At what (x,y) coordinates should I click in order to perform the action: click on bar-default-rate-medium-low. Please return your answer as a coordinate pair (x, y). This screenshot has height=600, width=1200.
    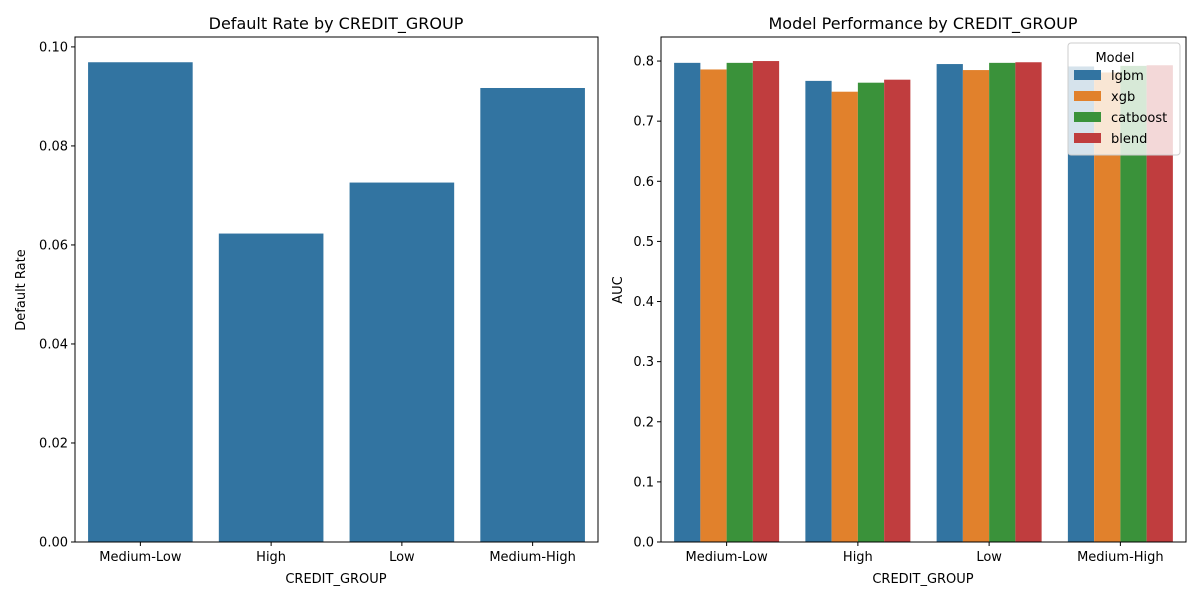
    Looking at the image, I should click on (140, 302).